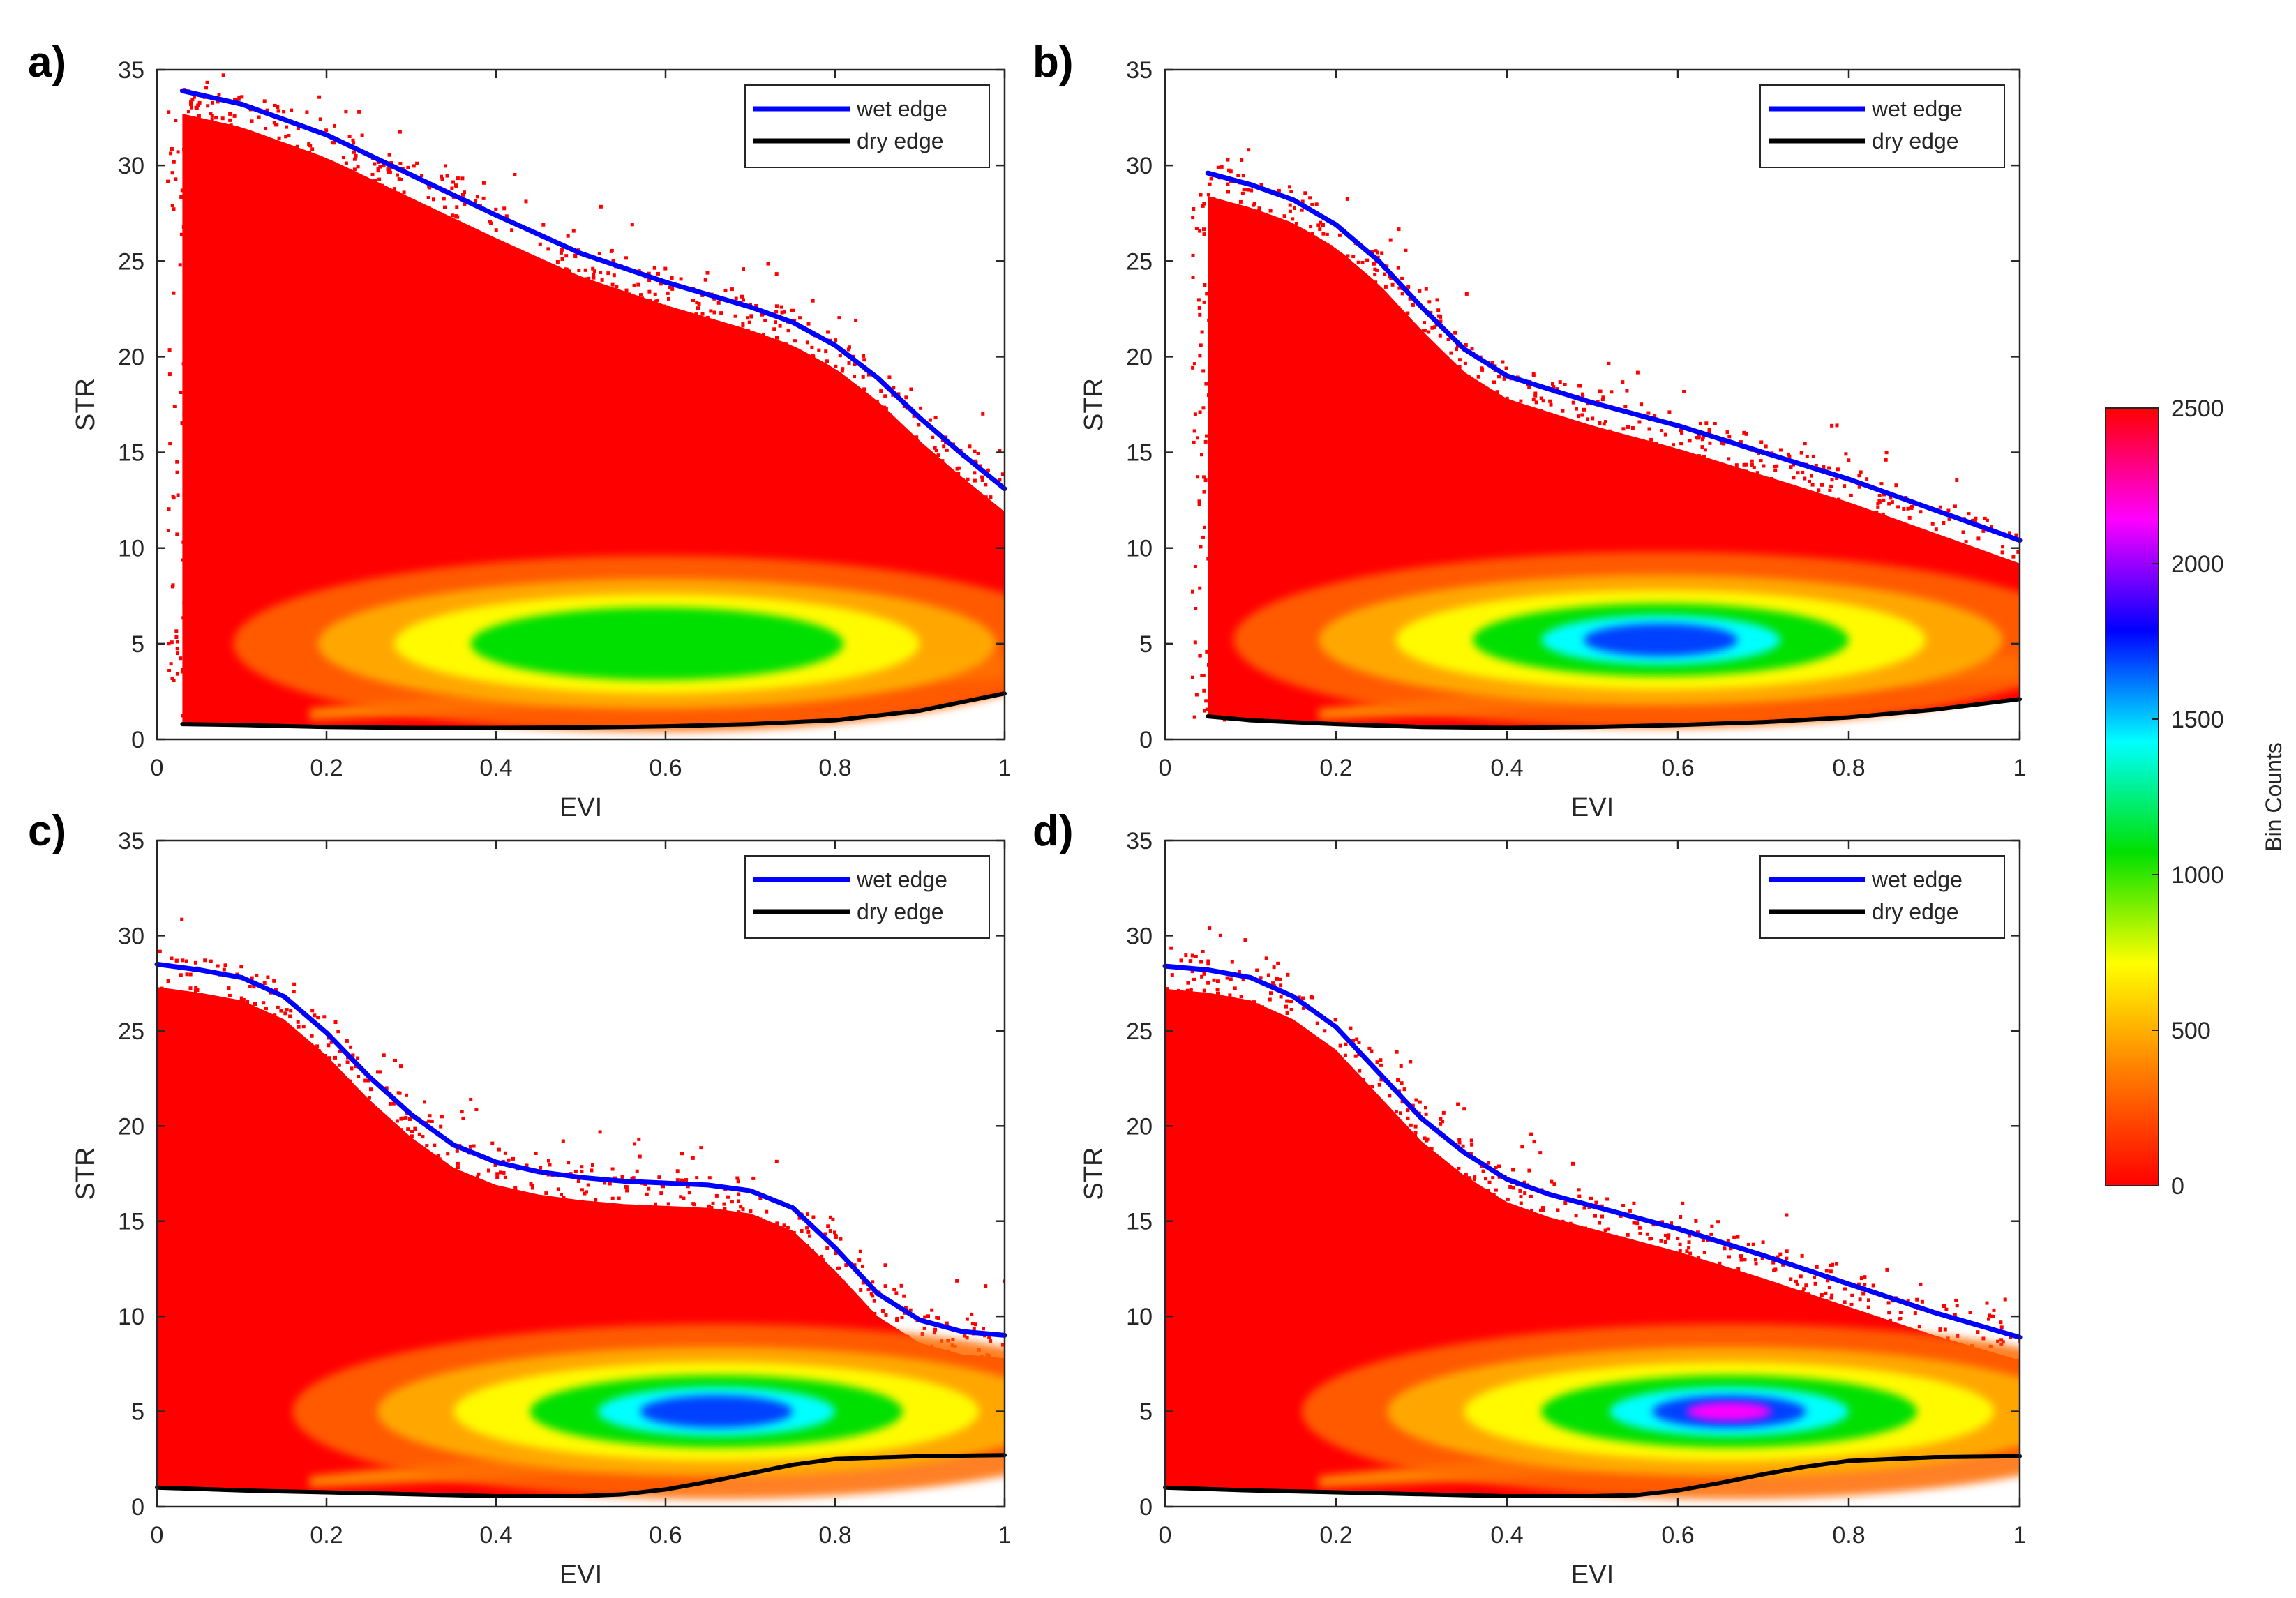 The width and height of the screenshot is (2296, 1598). Describe the element at coordinates (495, 768) in the screenshot. I see `x-tick-label: 0.4` at that location.